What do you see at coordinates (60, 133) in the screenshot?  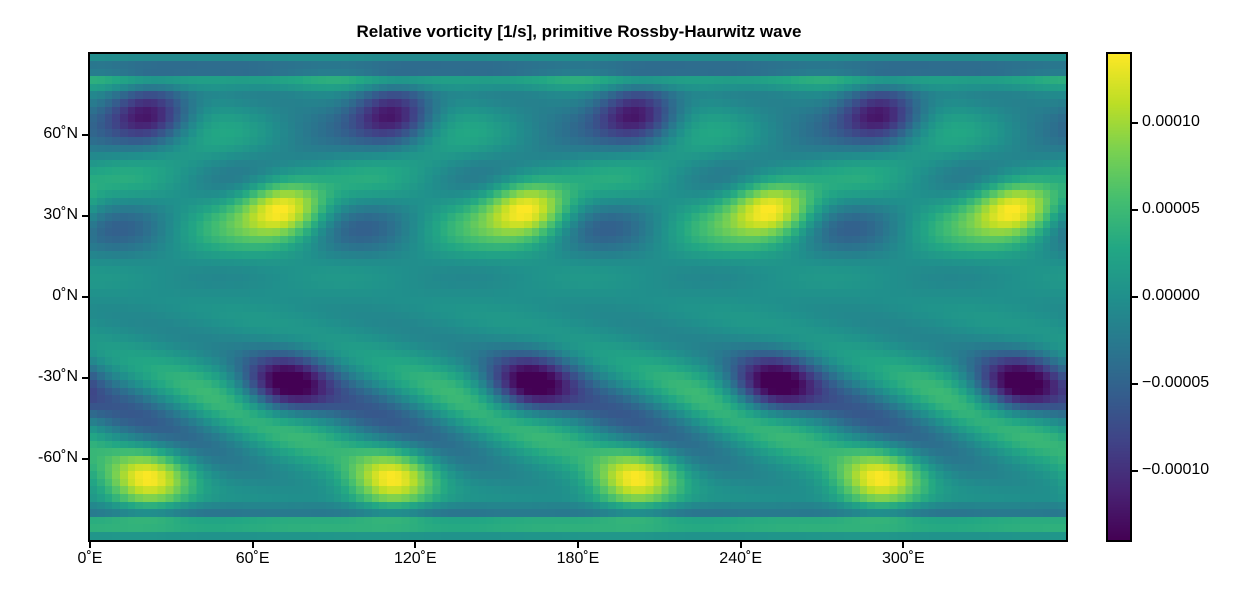 I see `y-tick-label: 60˚N` at bounding box center [60, 133].